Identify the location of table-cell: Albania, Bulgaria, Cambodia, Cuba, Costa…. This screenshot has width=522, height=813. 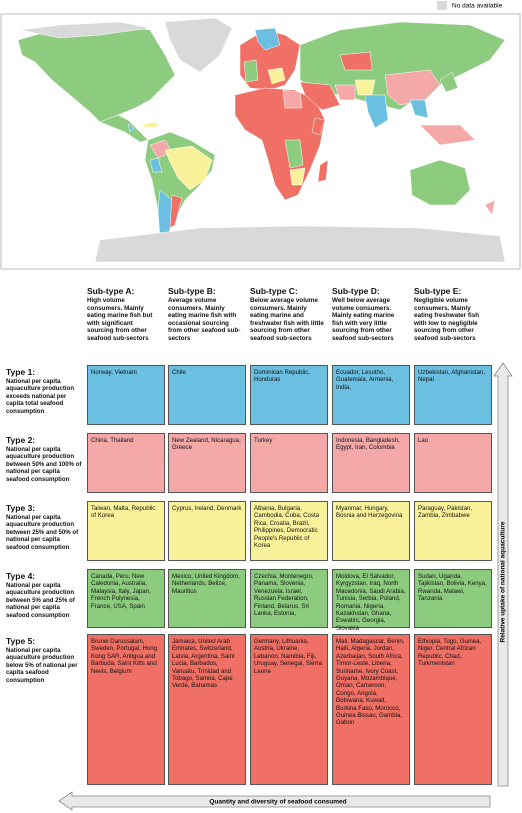
(289, 531).